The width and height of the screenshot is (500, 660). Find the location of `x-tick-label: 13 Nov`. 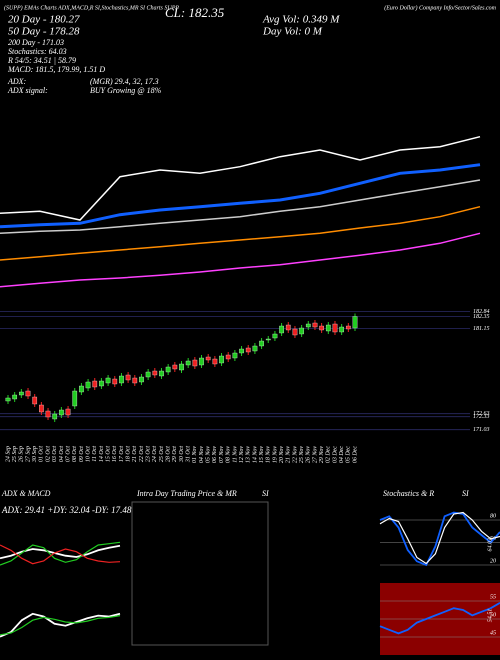

x-tick-label: 13 Nov is located at coordinates (249, 455).